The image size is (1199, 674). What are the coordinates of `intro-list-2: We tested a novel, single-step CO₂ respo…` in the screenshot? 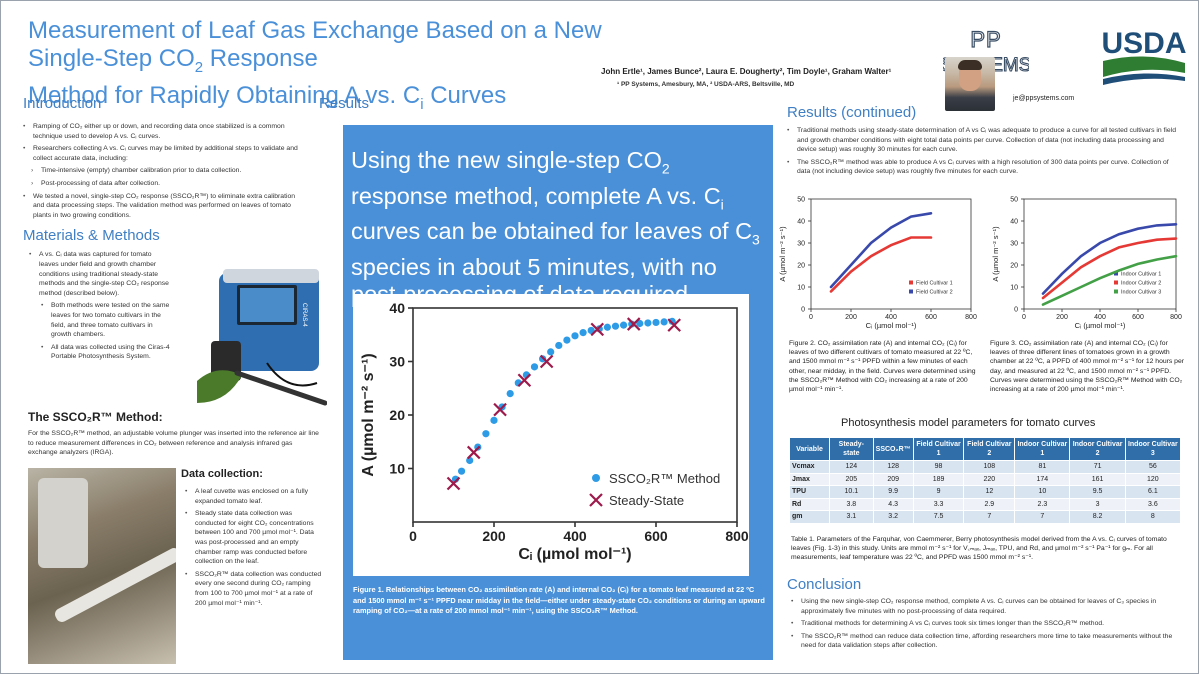 It's located at (165, 206).